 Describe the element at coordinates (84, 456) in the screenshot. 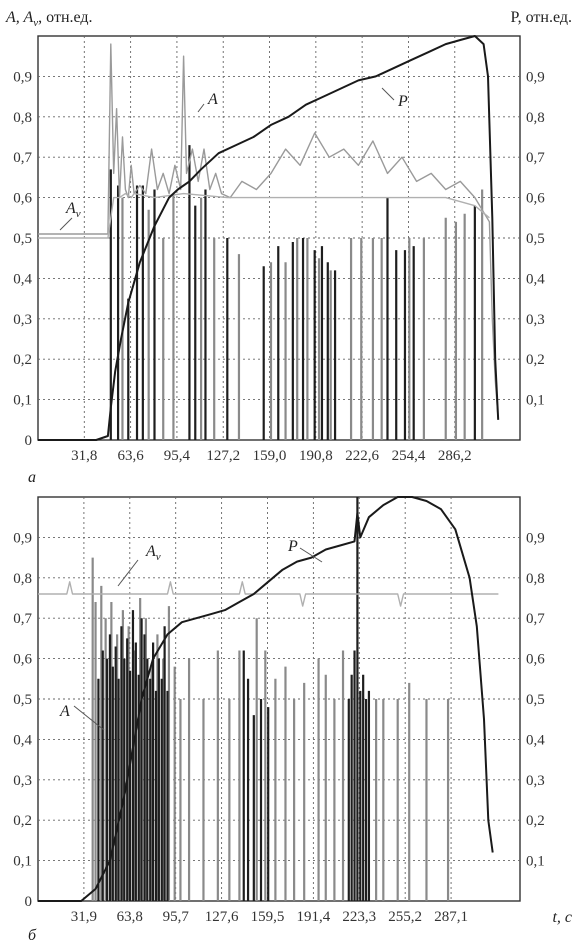

I see `x-tick-label: 31,8` at that location.